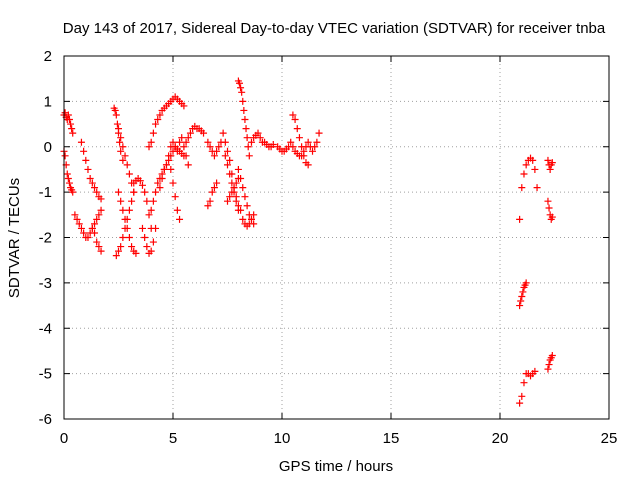 This screenshot has height=485, width=640. Describe the element at coordinates (48, 56) in the screenshot. I see `y-tick-label: 2` at that location.